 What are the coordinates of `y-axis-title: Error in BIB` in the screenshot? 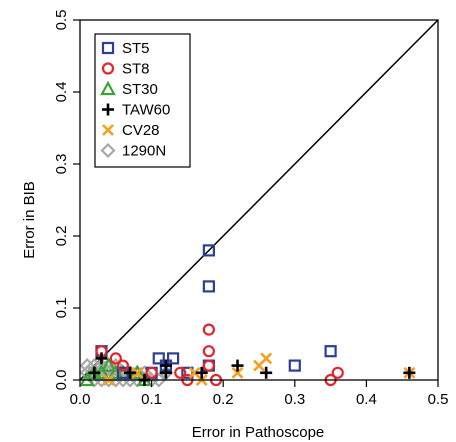 It's located at (29, 220).